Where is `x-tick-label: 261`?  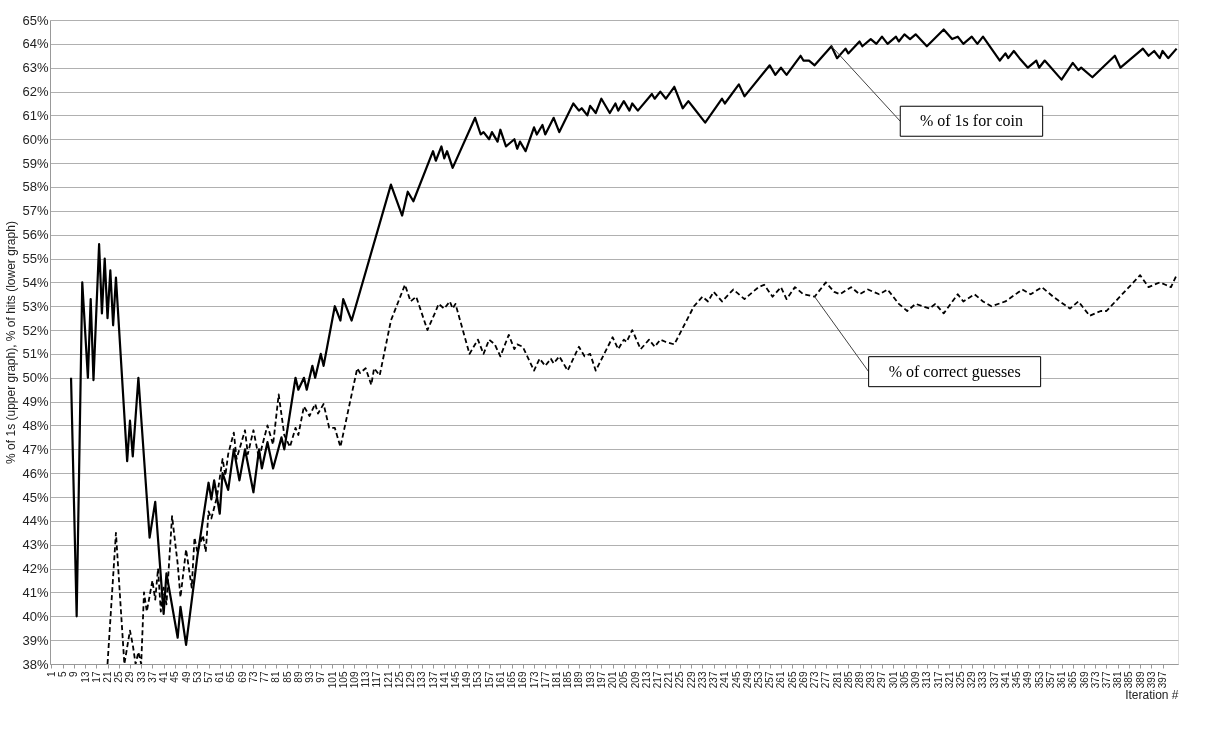
x-tick-label: 261 is located at coordinates (781, 680).